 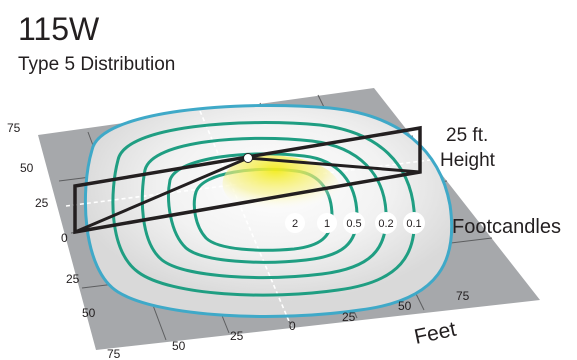 I want to click on badge-0.2-label: 0.2, so click(x=385, y=224).